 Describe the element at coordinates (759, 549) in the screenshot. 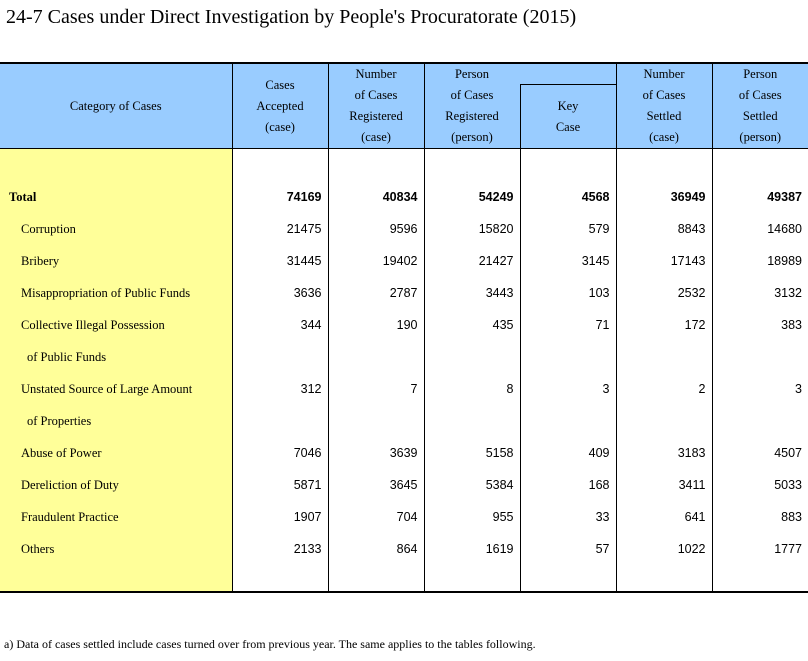

I see `cell-value: 1777` at that location.